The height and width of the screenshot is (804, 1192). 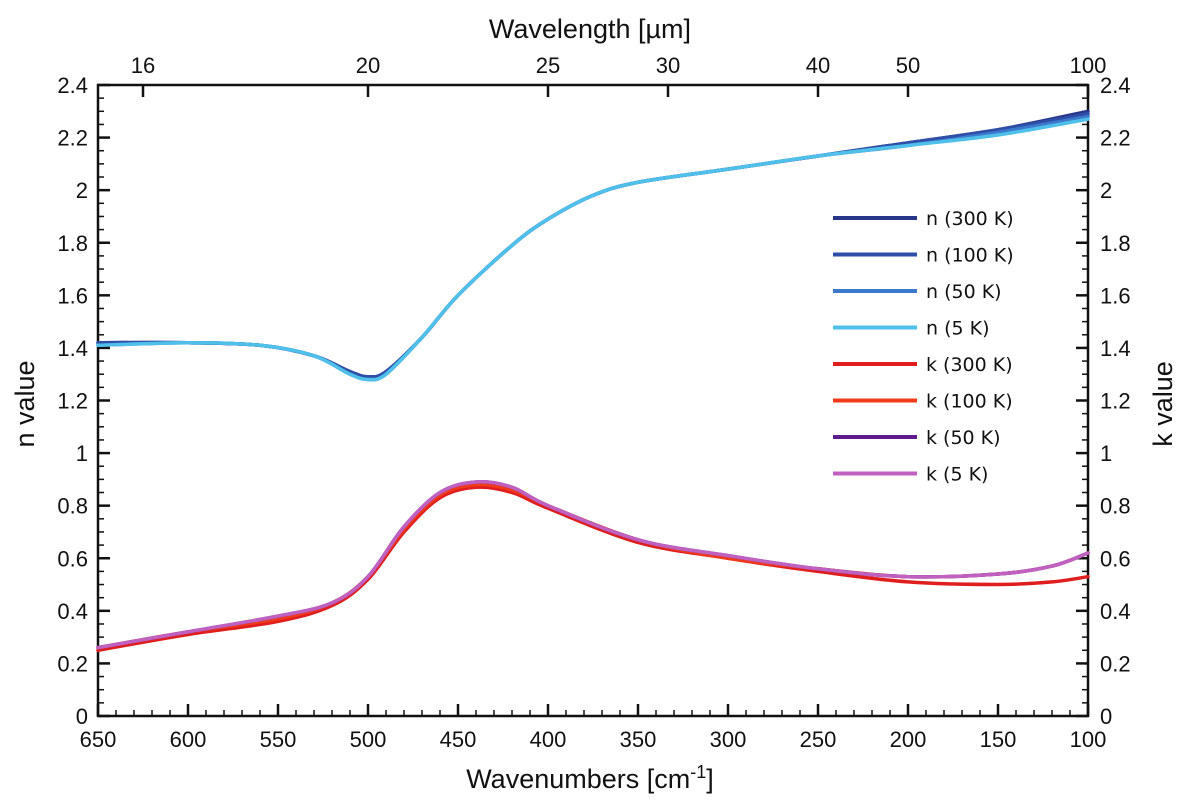 What do you see at coordinates (72, 85) in the screenshot?
I see `y-tick-label: 2.4` at bounding box center [72, 85].